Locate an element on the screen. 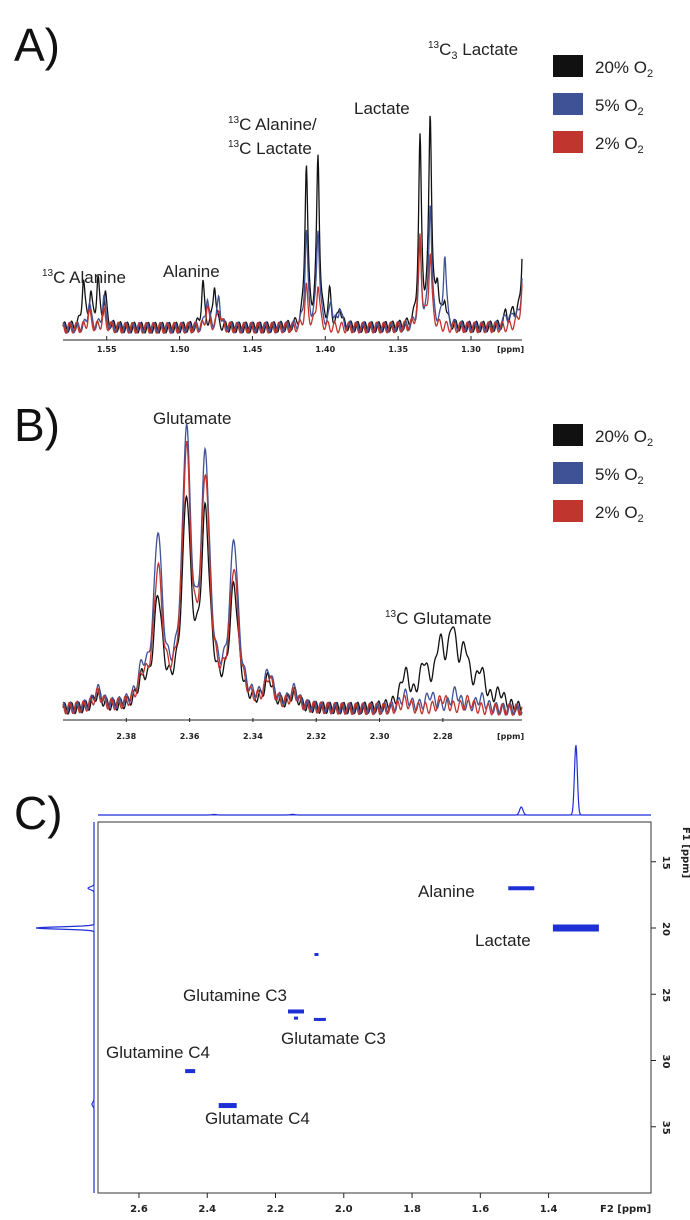 This screenshot has width=690, height=1220. panel-b-label: B) is located at coordinates (37, 425).